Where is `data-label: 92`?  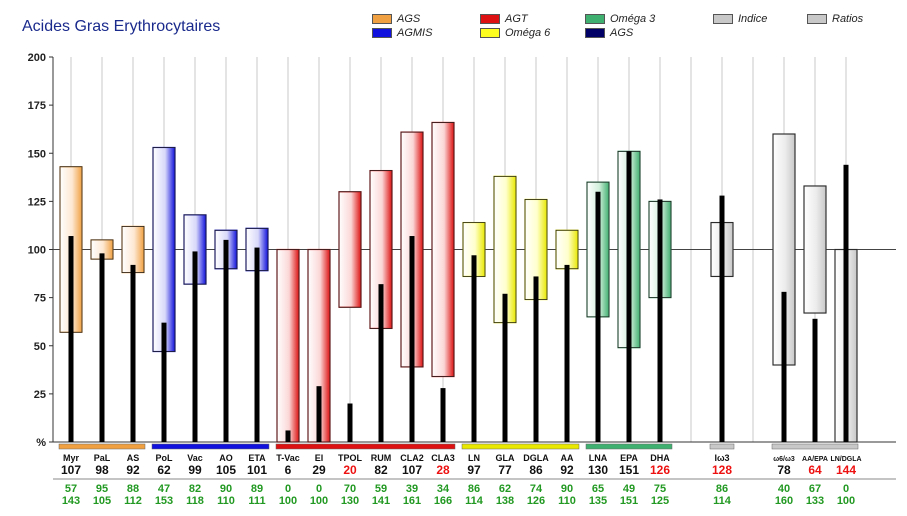
data-label: 92 is located at coordinates (567, 470).